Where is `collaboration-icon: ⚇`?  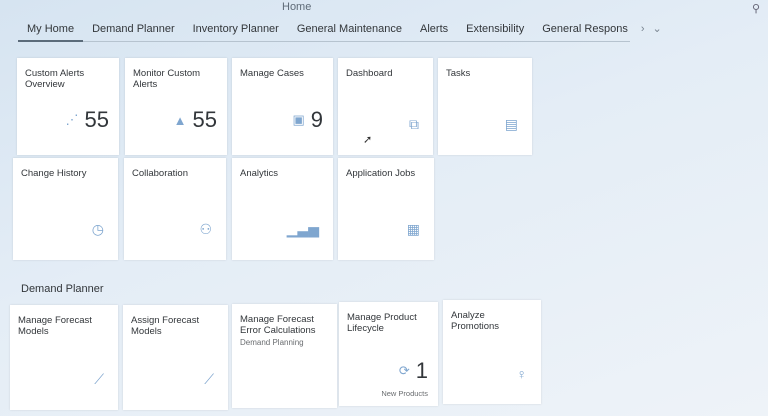
collaboration-icon: ⚇ is located at coordinates (205, 229).